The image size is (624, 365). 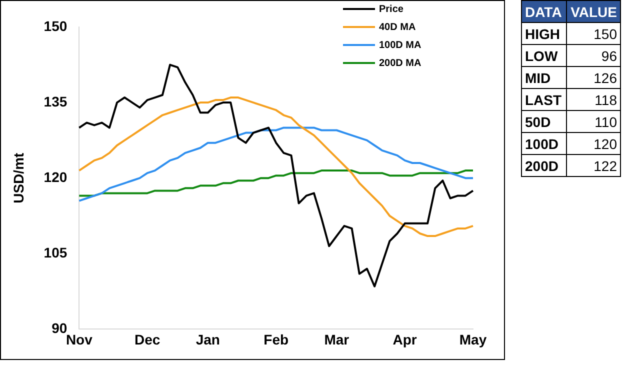 I want to click on text: 200D, so click(x=544, y=165).